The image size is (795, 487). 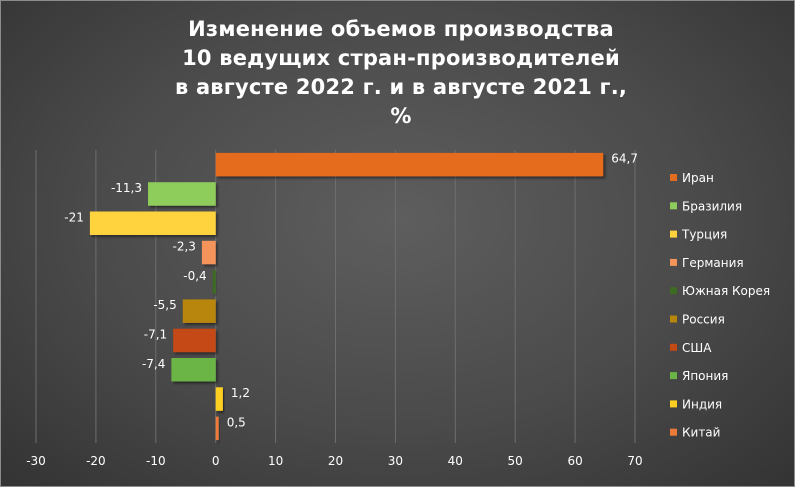 What do you see at coordinates (698, 178) in the screenshot?
I see `legend-entry: Иран` at bounding box center [698, 178].